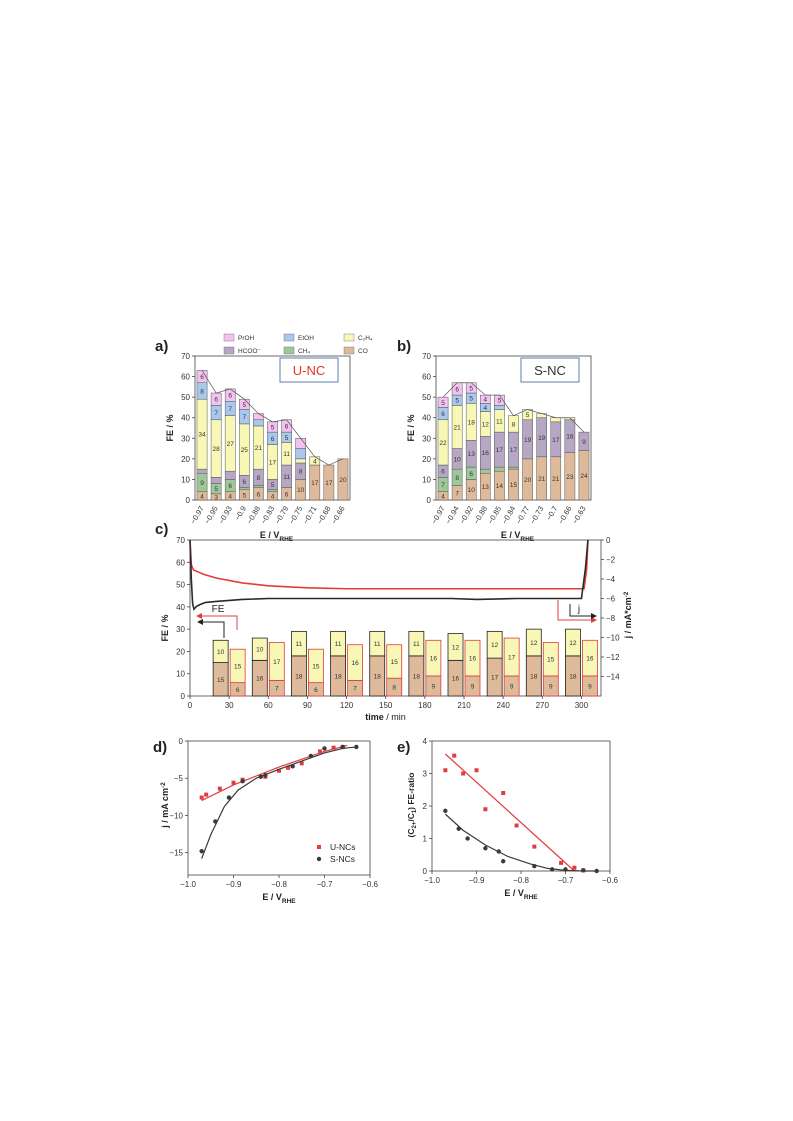 The height and width of the screenshot is (1121, 793). I want to click on annotation-FE: FE, so click(218, 609).